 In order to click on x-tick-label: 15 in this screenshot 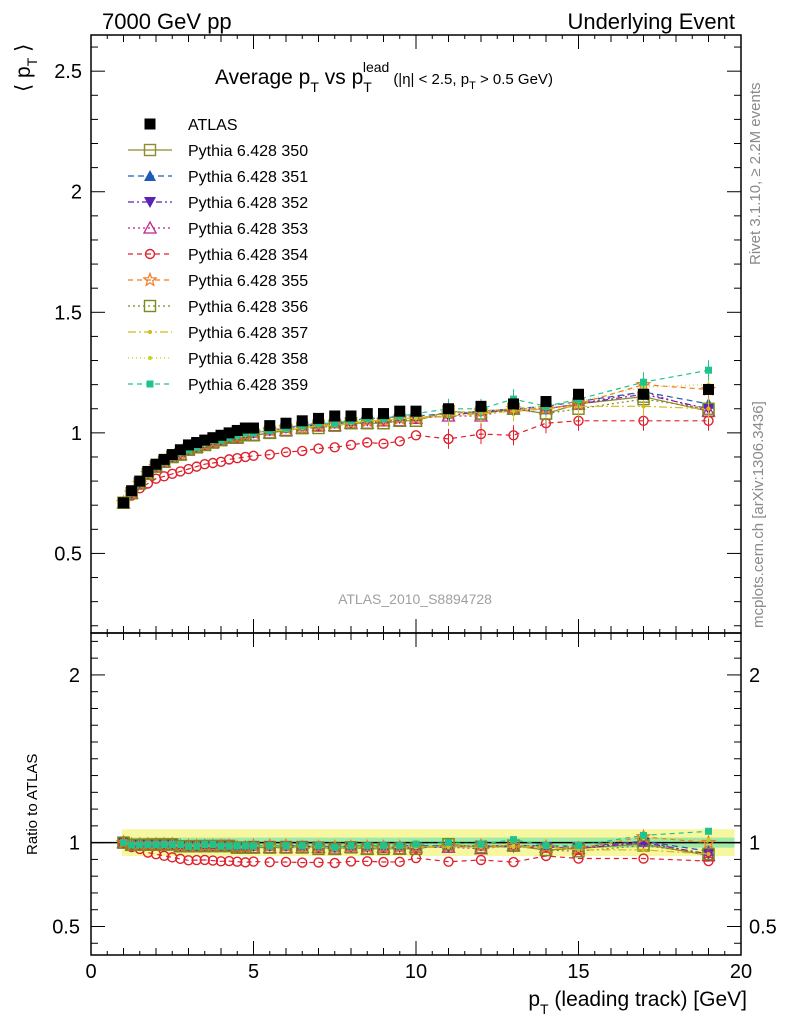, I will do `click(578, 972)`.